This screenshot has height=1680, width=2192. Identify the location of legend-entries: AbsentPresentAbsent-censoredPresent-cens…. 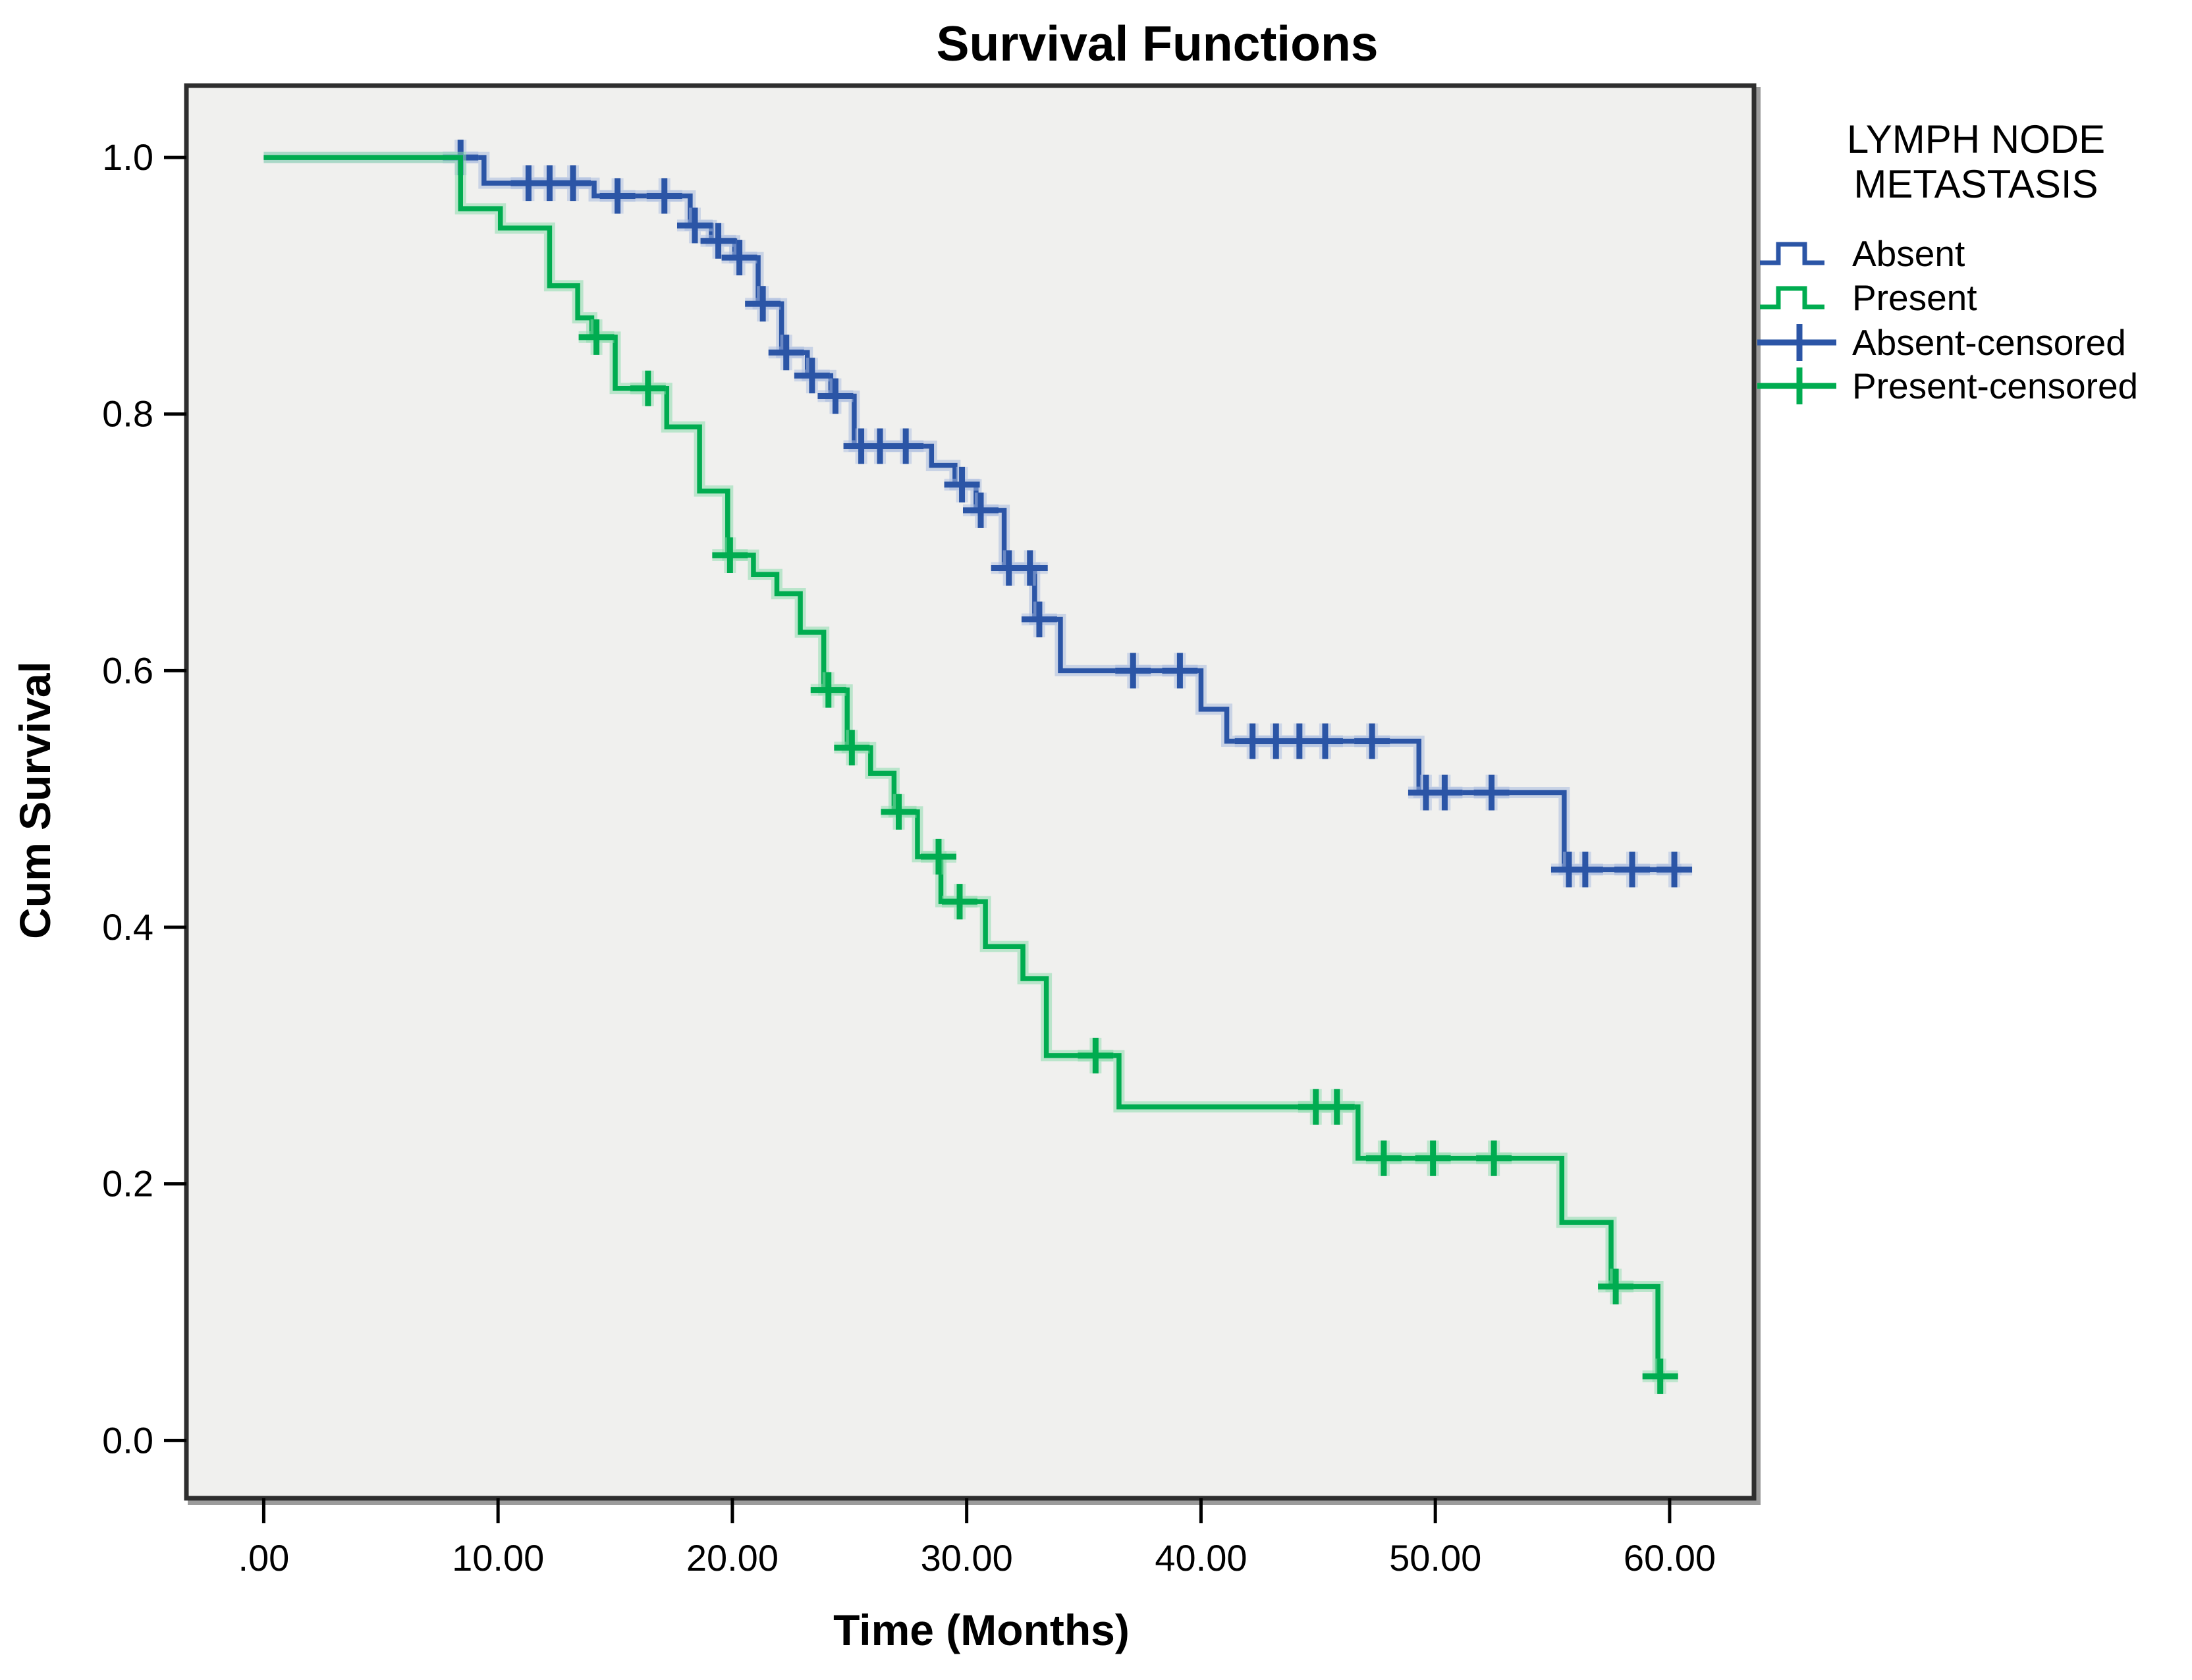
(1947, 319).